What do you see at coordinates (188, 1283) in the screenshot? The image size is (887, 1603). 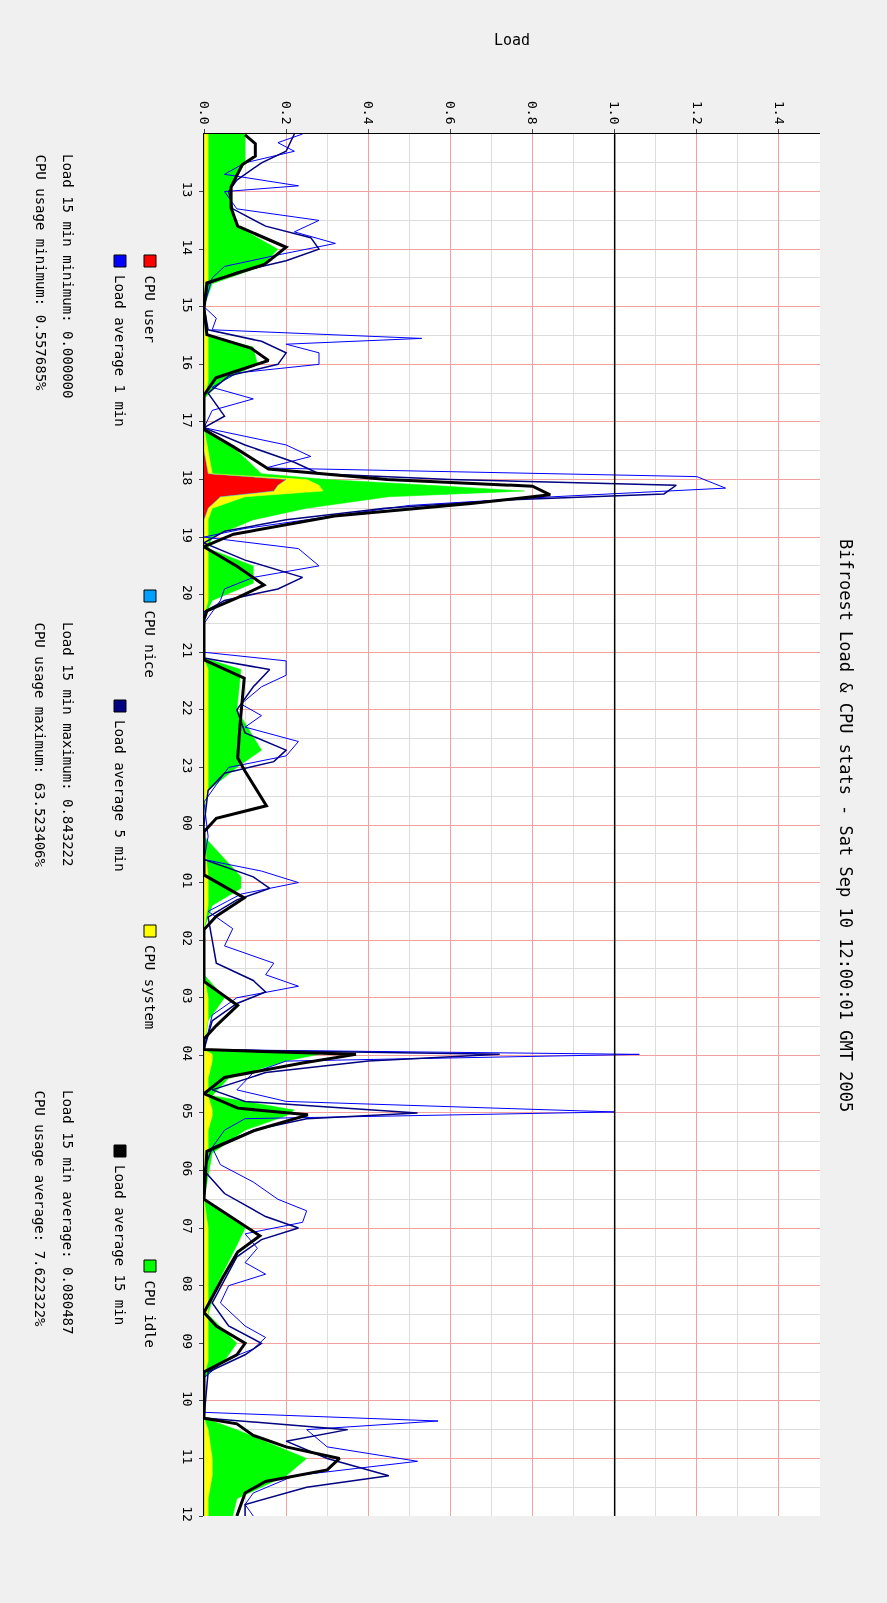 I see `y-tick-label: 08` at bounding box center [188, 1283].